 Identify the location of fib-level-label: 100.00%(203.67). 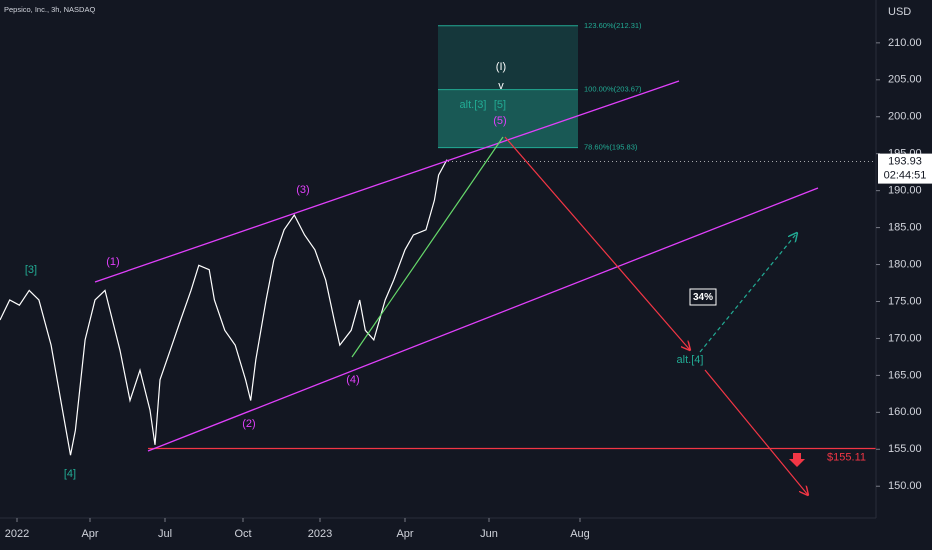
(613, 89).